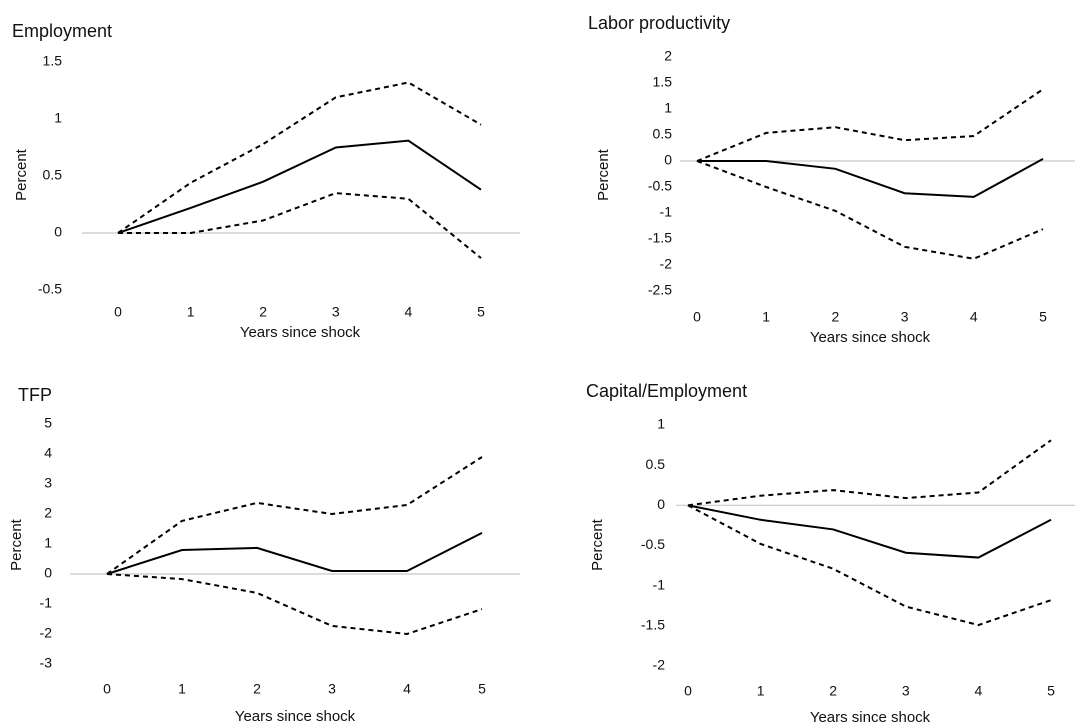 This screenshot has height=727, width=1077. Describe the element at coordinates (48, 423) in the screenshot. I see `y-tick-label: 5` at that location.